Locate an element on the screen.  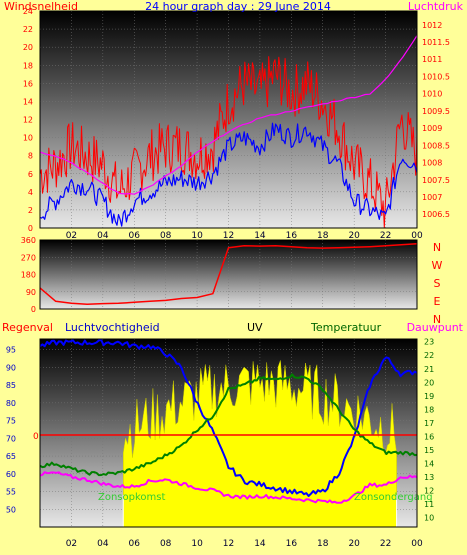
tick-label: 1010 is located at coordinates (432, 94).